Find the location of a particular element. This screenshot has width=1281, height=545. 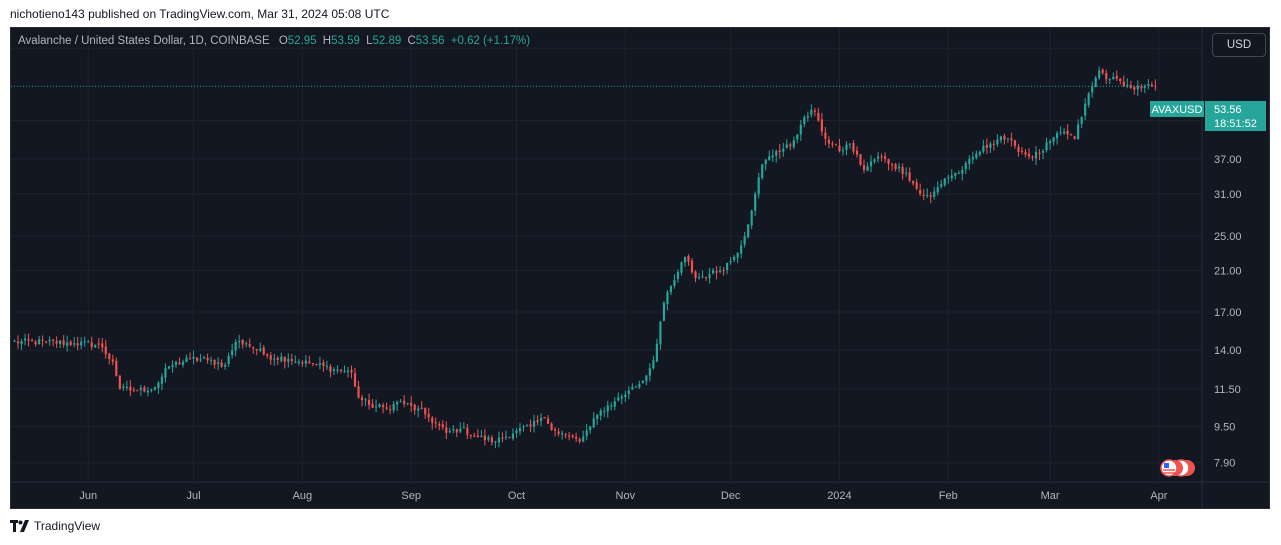

currency-button: USD is located at coordinates (1239, 45).